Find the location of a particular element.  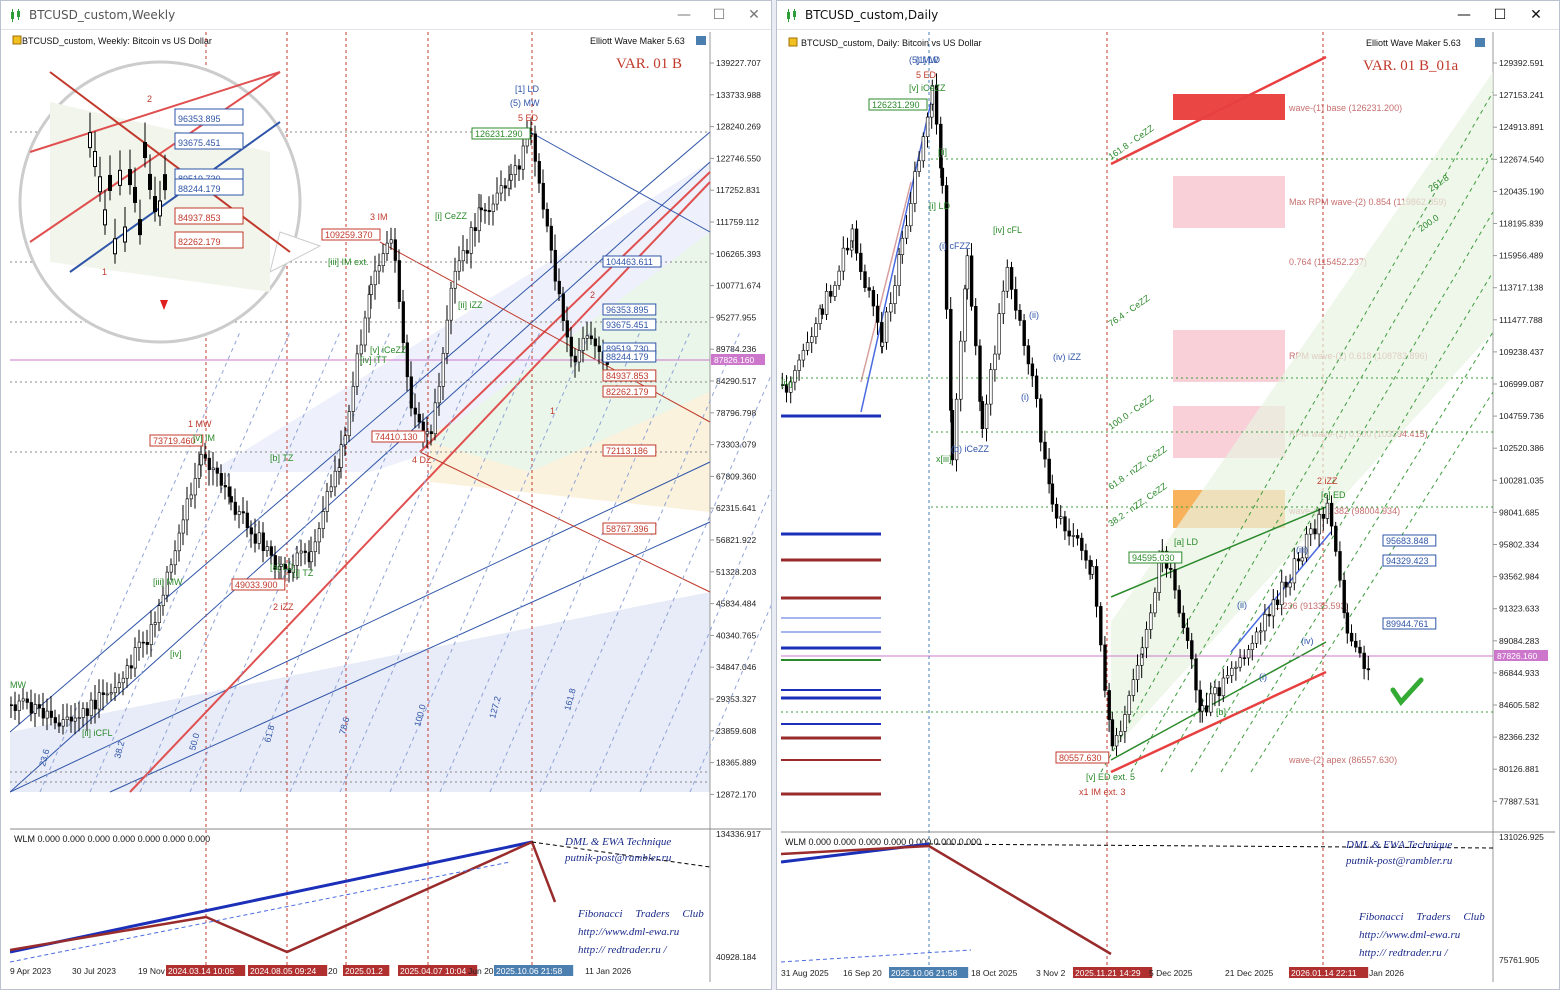

time-axis-label: 3 Nov 2 is located at coordinates (1051, 973).